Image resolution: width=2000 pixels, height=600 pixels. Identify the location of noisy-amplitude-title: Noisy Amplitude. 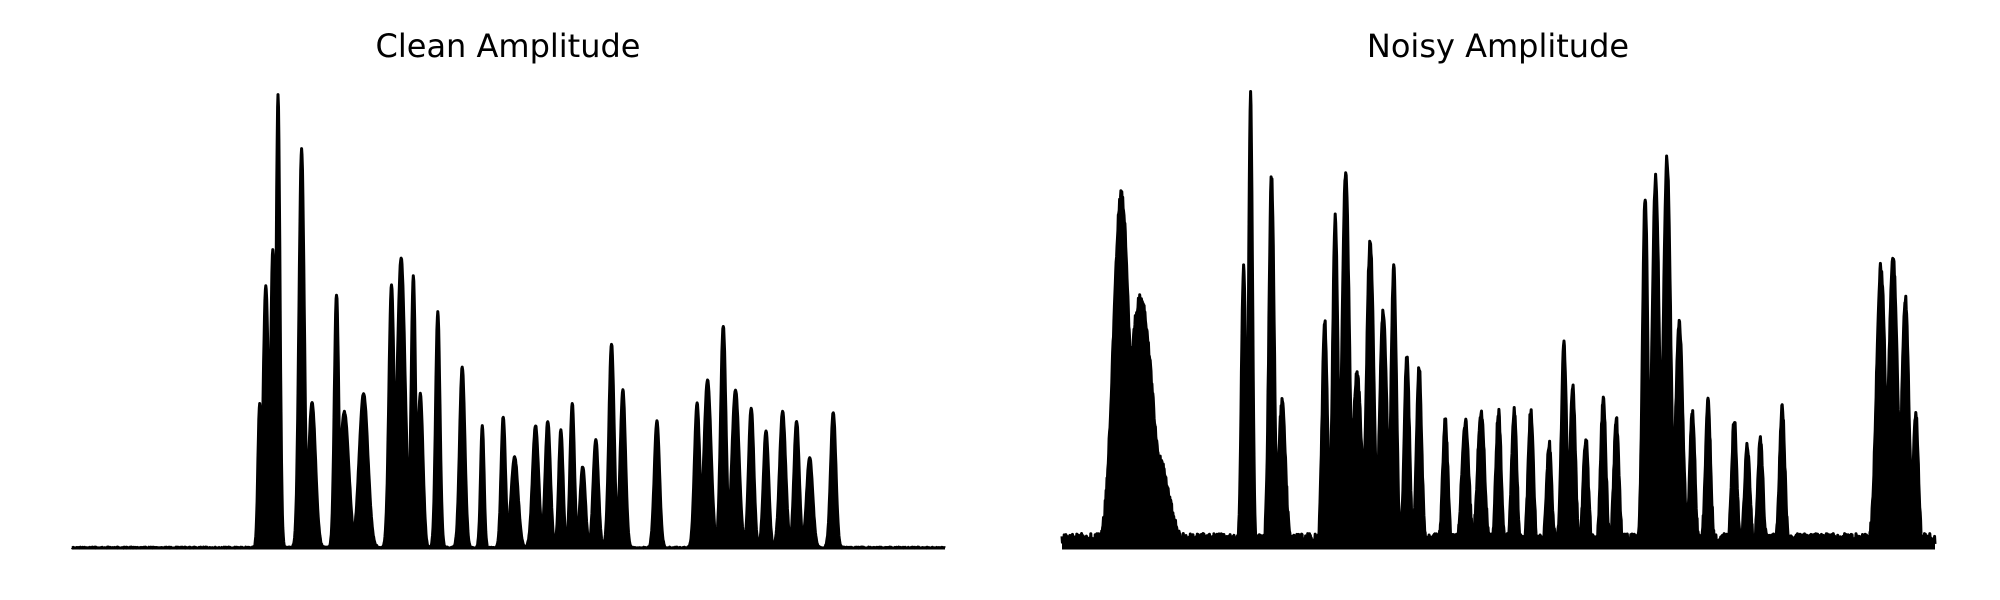
(1498, 46).